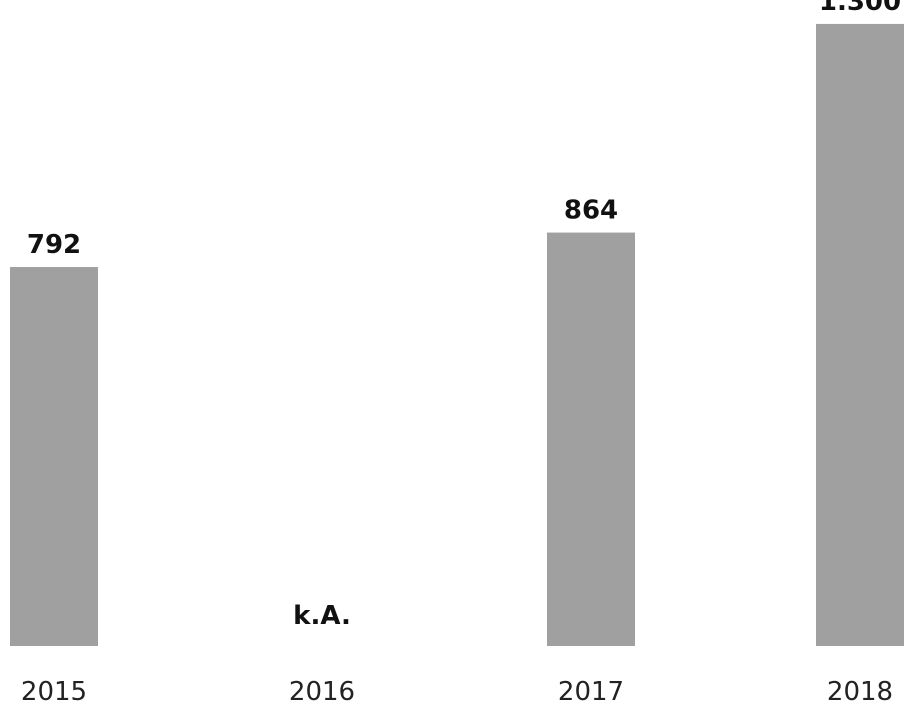 The width and height of the screenshot is (908, 704). I want to click on x-axis-tick-labels: 2015 2016 2017 2018, so click(457, 690).